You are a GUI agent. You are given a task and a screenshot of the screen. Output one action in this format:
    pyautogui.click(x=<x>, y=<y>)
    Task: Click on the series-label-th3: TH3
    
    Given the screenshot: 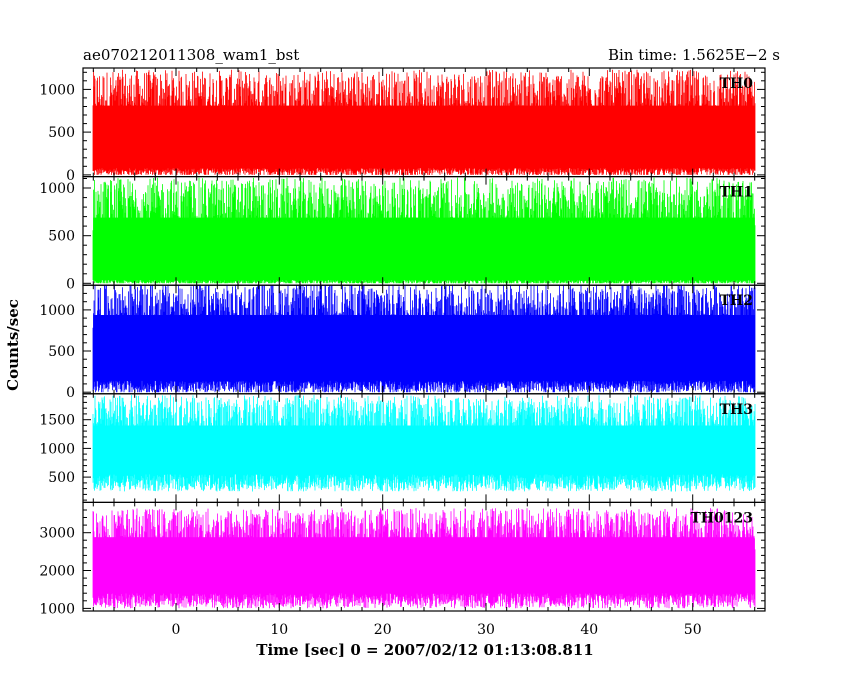 What is the action you would take?
    pyautogui.click(x=736, y=410)
    